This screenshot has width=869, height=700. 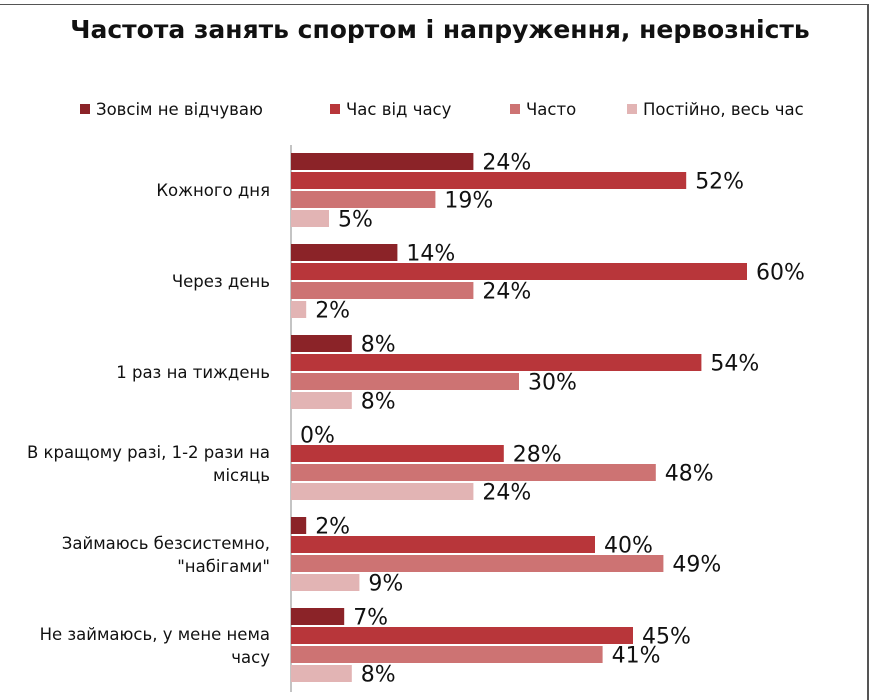 I want to click on data-label: 30%, so click(x=552, y=383).